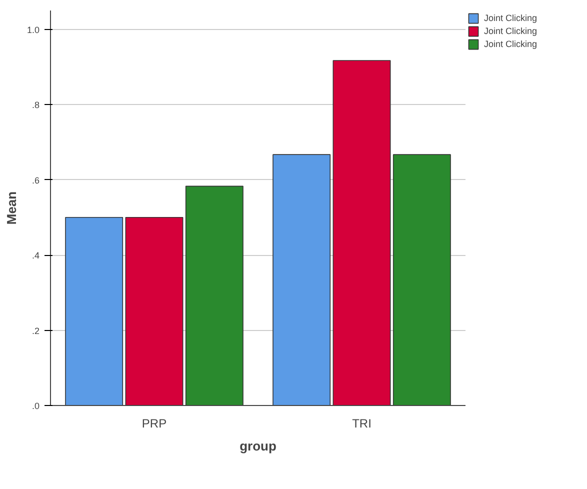 Image resolution: width=587 pixels, height=489 pixels. I want to click on x-axis-title: group, so click(258, 446).